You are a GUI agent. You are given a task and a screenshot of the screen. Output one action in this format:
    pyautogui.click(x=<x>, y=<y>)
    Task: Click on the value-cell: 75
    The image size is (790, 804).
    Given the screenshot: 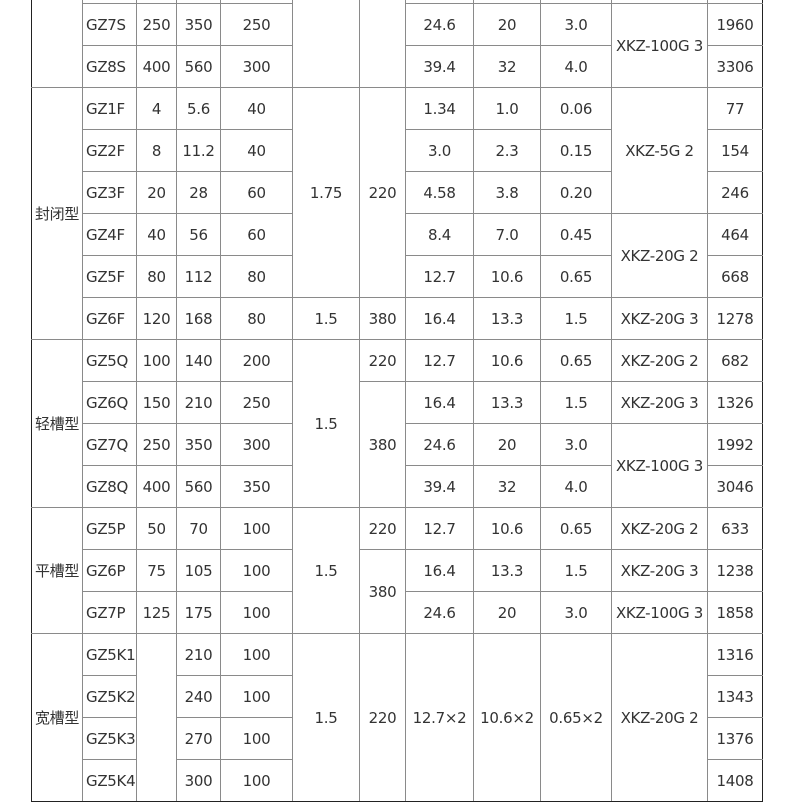 What is the action you would take?
    pyautogui.click(x=156, y=570)
    